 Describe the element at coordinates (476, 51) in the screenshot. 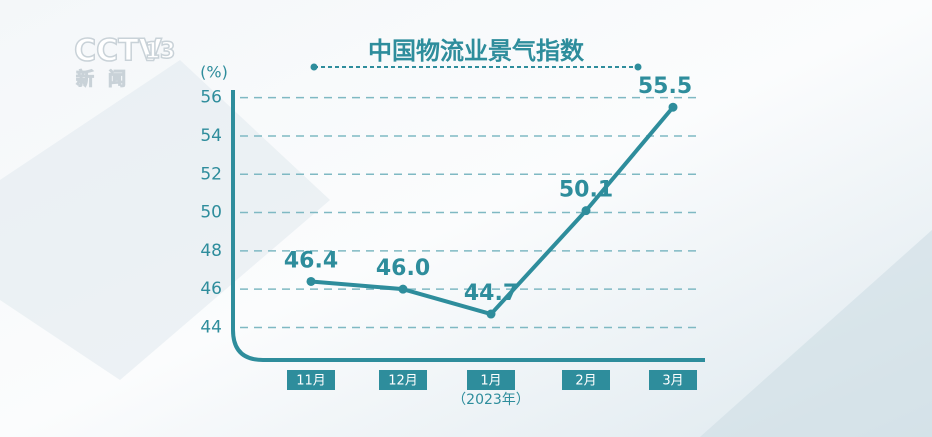

I see `chart-title: 中国物流业景气指数` at that location.